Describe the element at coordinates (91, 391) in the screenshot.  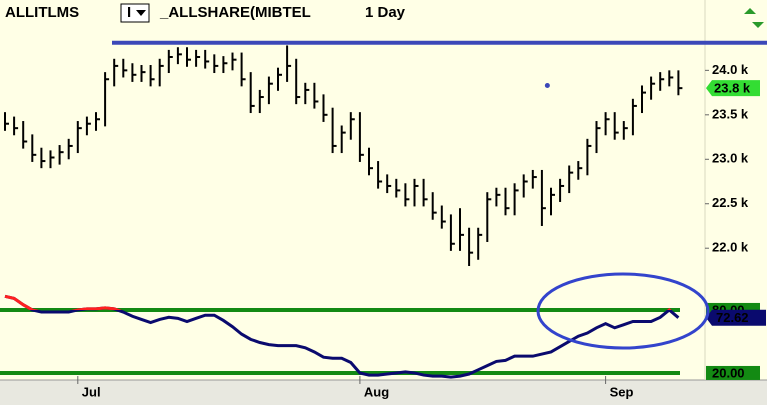
I see `x-tick-label: Jul` at that location.